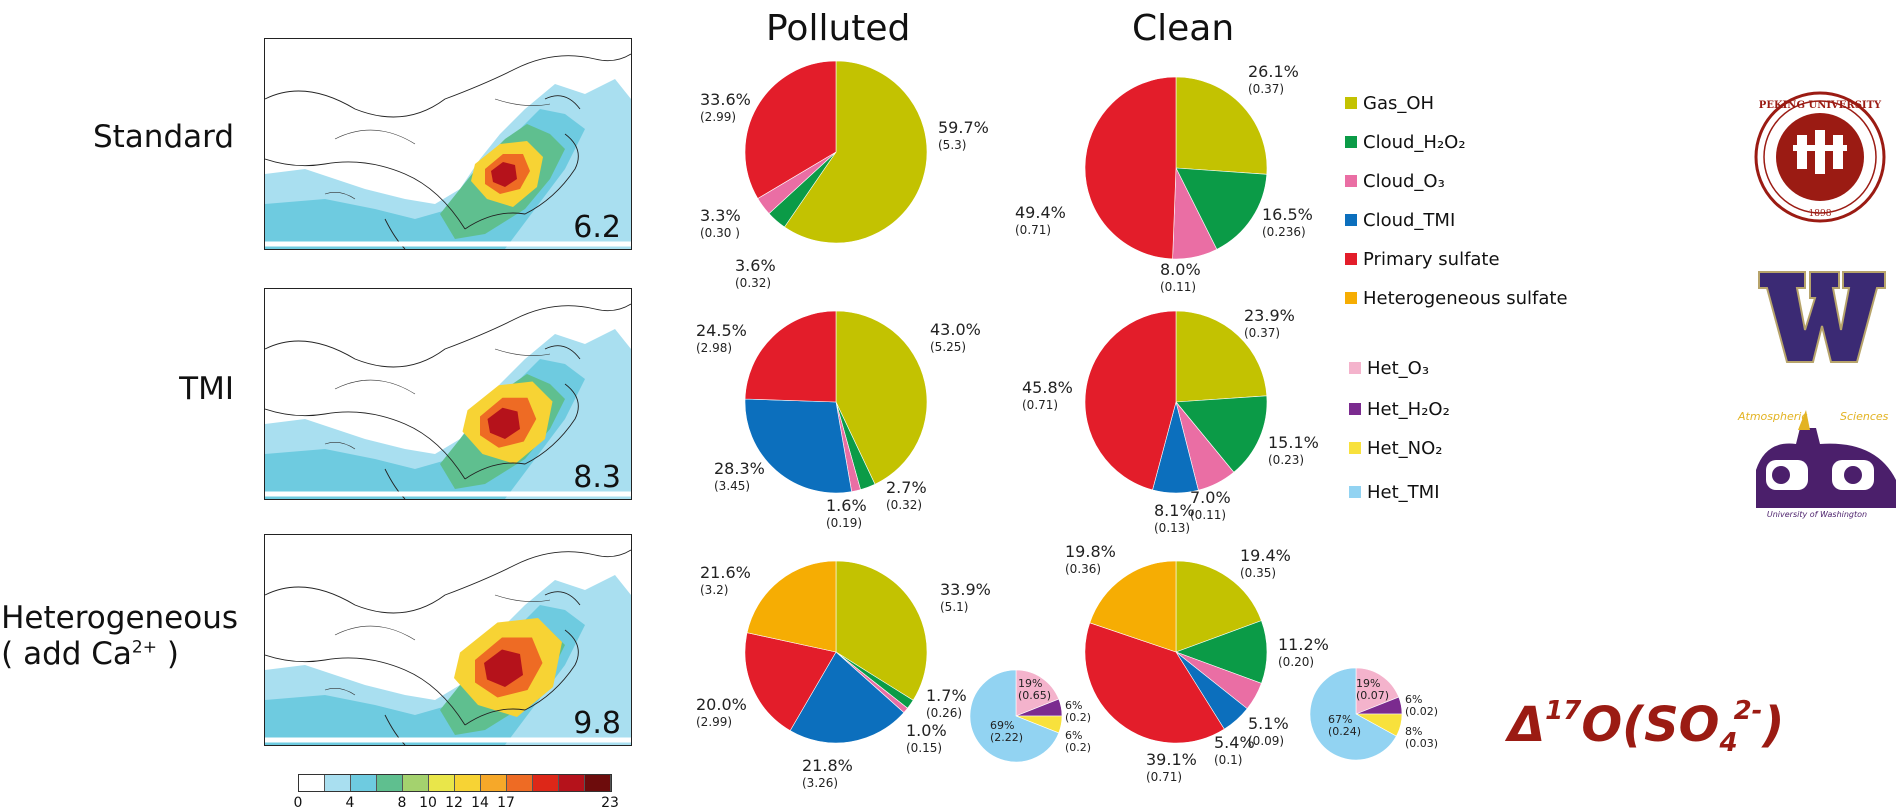  Describe the element at coordinates (955, 338) in the screenshot. I see `pie-data-label: 43.0% (5.25)` at that location.